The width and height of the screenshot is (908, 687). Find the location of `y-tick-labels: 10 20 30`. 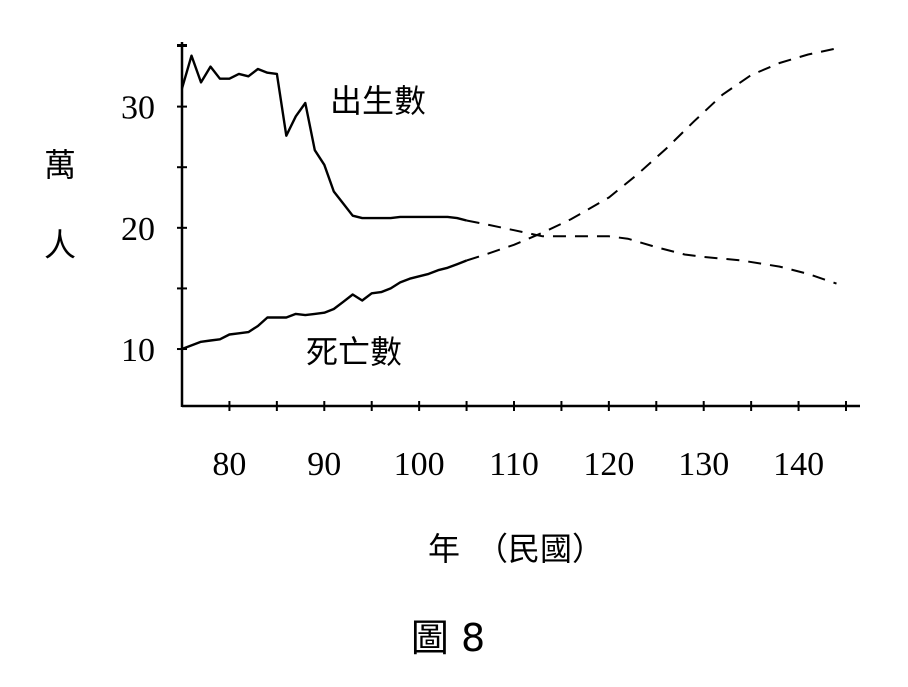

y-tick-labels: 10 20 30 is located at coordinates (138, 229).